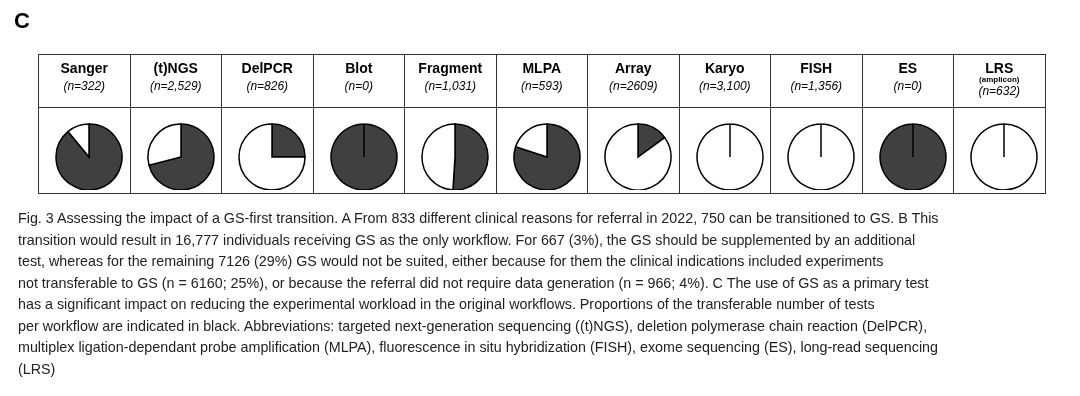  What do you see at coordinates (816, 86) in the screenshot?
I see `chart-subtitle: (n=1,356)` at bounding box center [816, 86].